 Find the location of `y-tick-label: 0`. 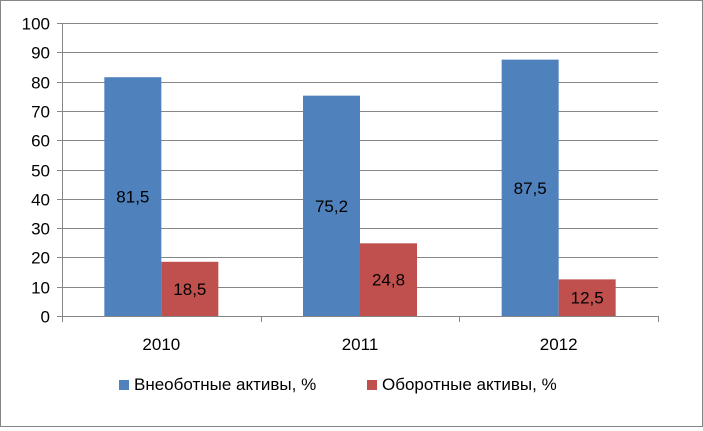

y-tick-label: 0 is located at coordinates (45, 317).